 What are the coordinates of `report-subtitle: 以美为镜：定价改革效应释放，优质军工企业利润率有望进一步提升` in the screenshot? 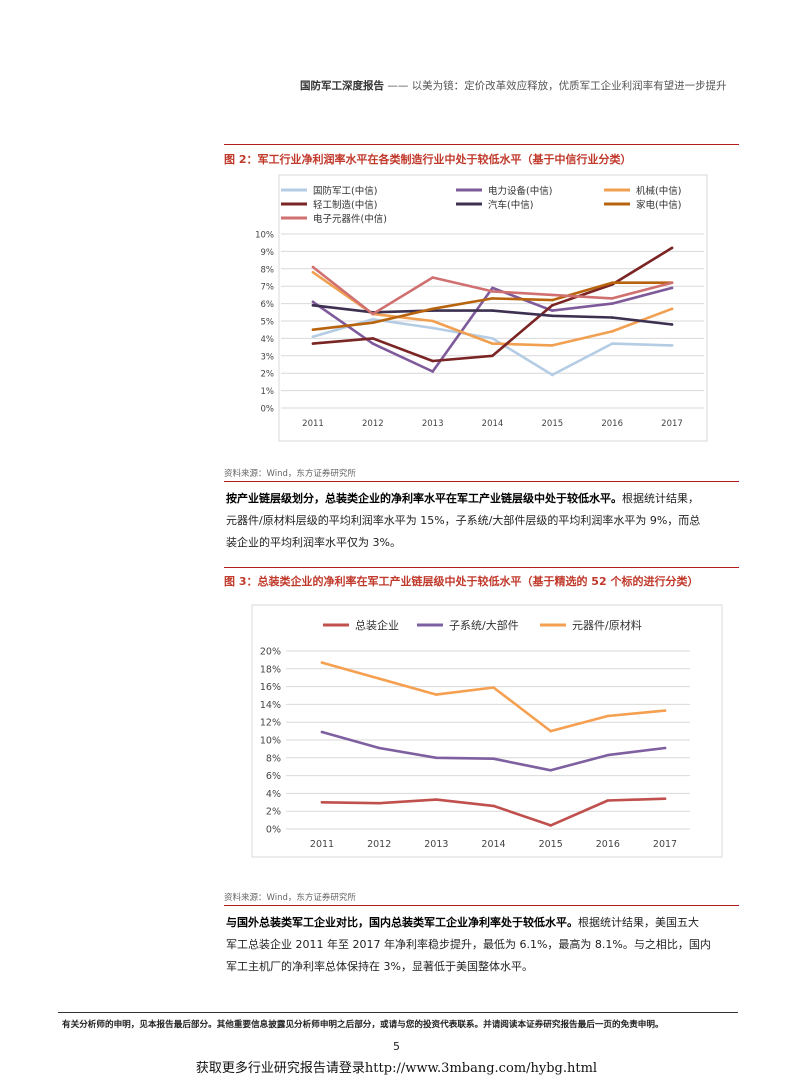 It's located at (569, 86).